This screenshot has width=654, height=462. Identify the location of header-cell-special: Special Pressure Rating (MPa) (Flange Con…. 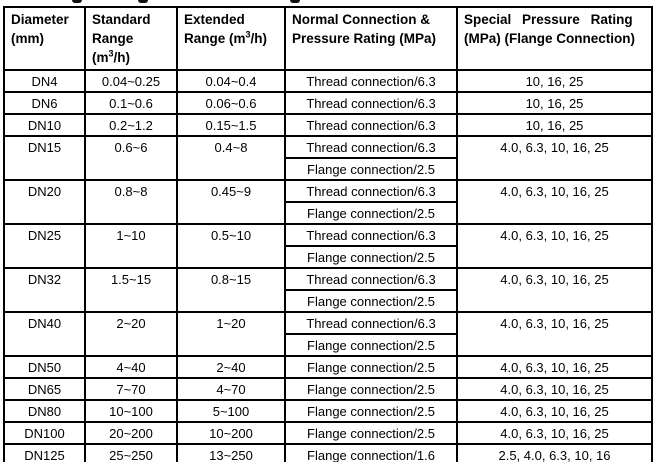
(554, 38).